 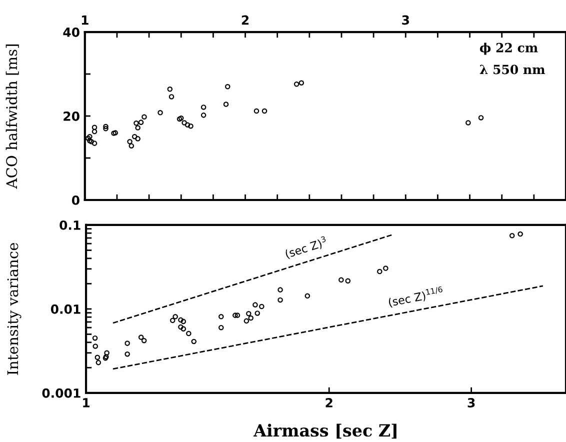 I want to click on y-tick-label: 0.001, so click(x=61, y=393).